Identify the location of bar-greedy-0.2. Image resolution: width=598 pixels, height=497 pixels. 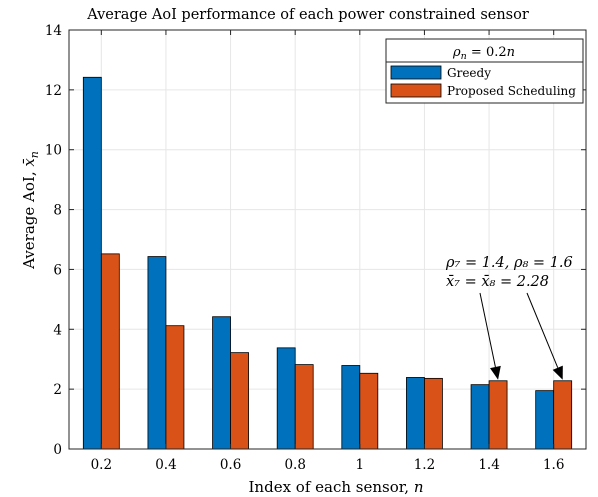
(92, 263).